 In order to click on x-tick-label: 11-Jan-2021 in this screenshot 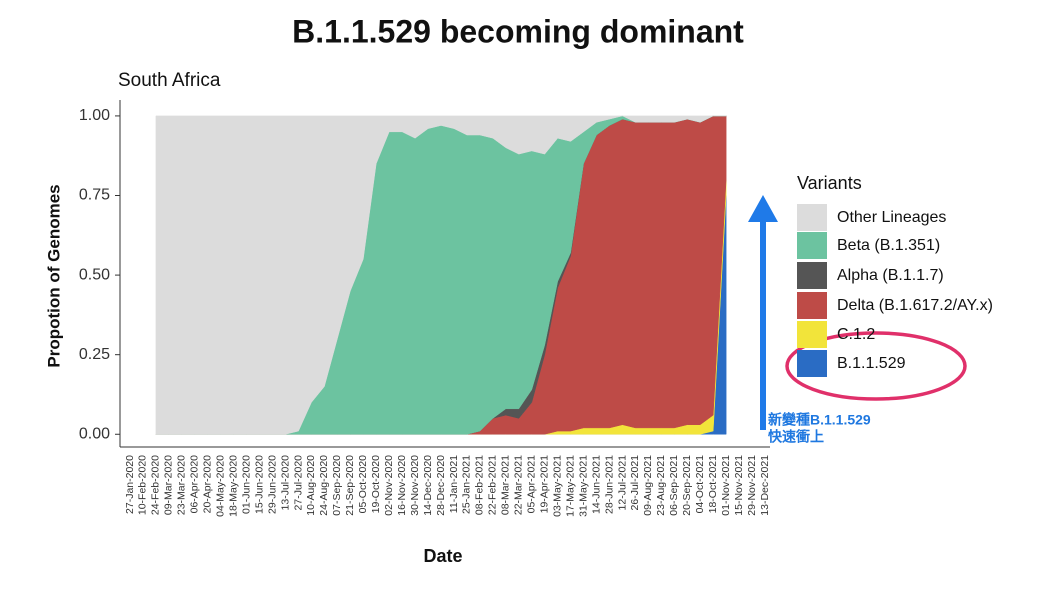, I will do `click(454, 484)`.